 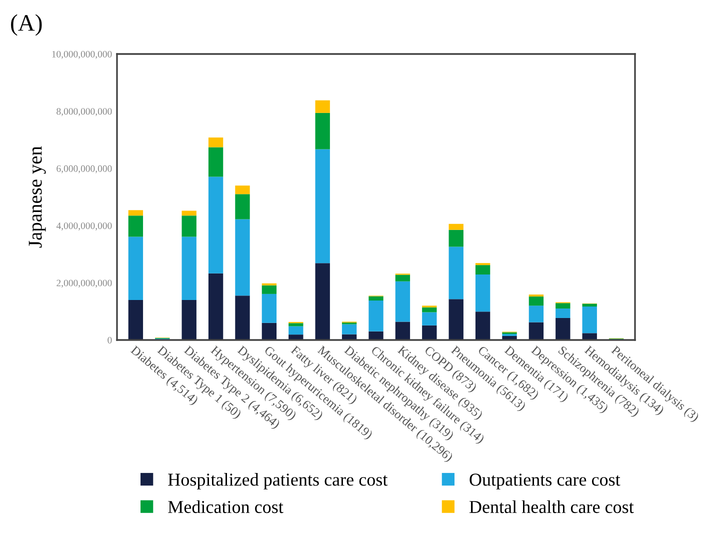 I want to click on legend-label: Hospitalized patients care cost, so click(x=278, y=481).